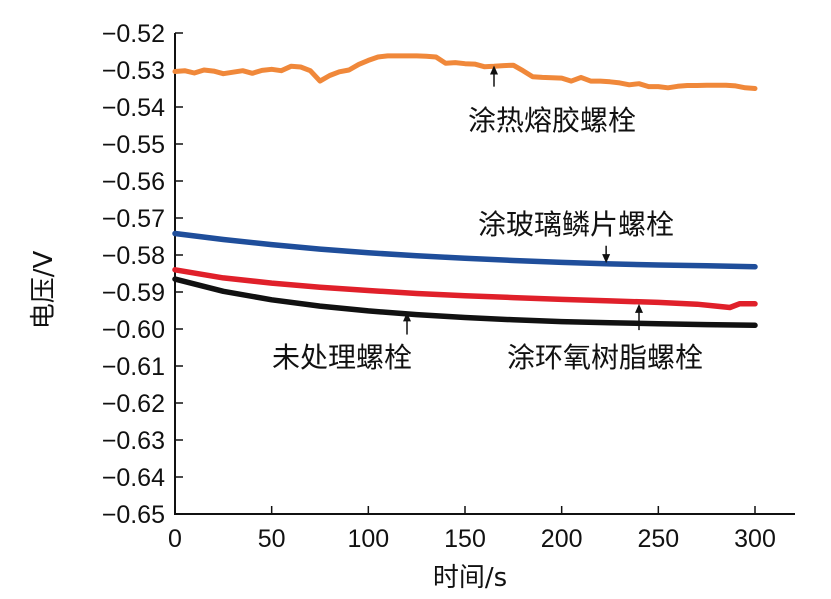  What do you see at coordinates (465, 539) in the screenshot?
I see `x-tick-label: 150` at bounding box center [465, 539].